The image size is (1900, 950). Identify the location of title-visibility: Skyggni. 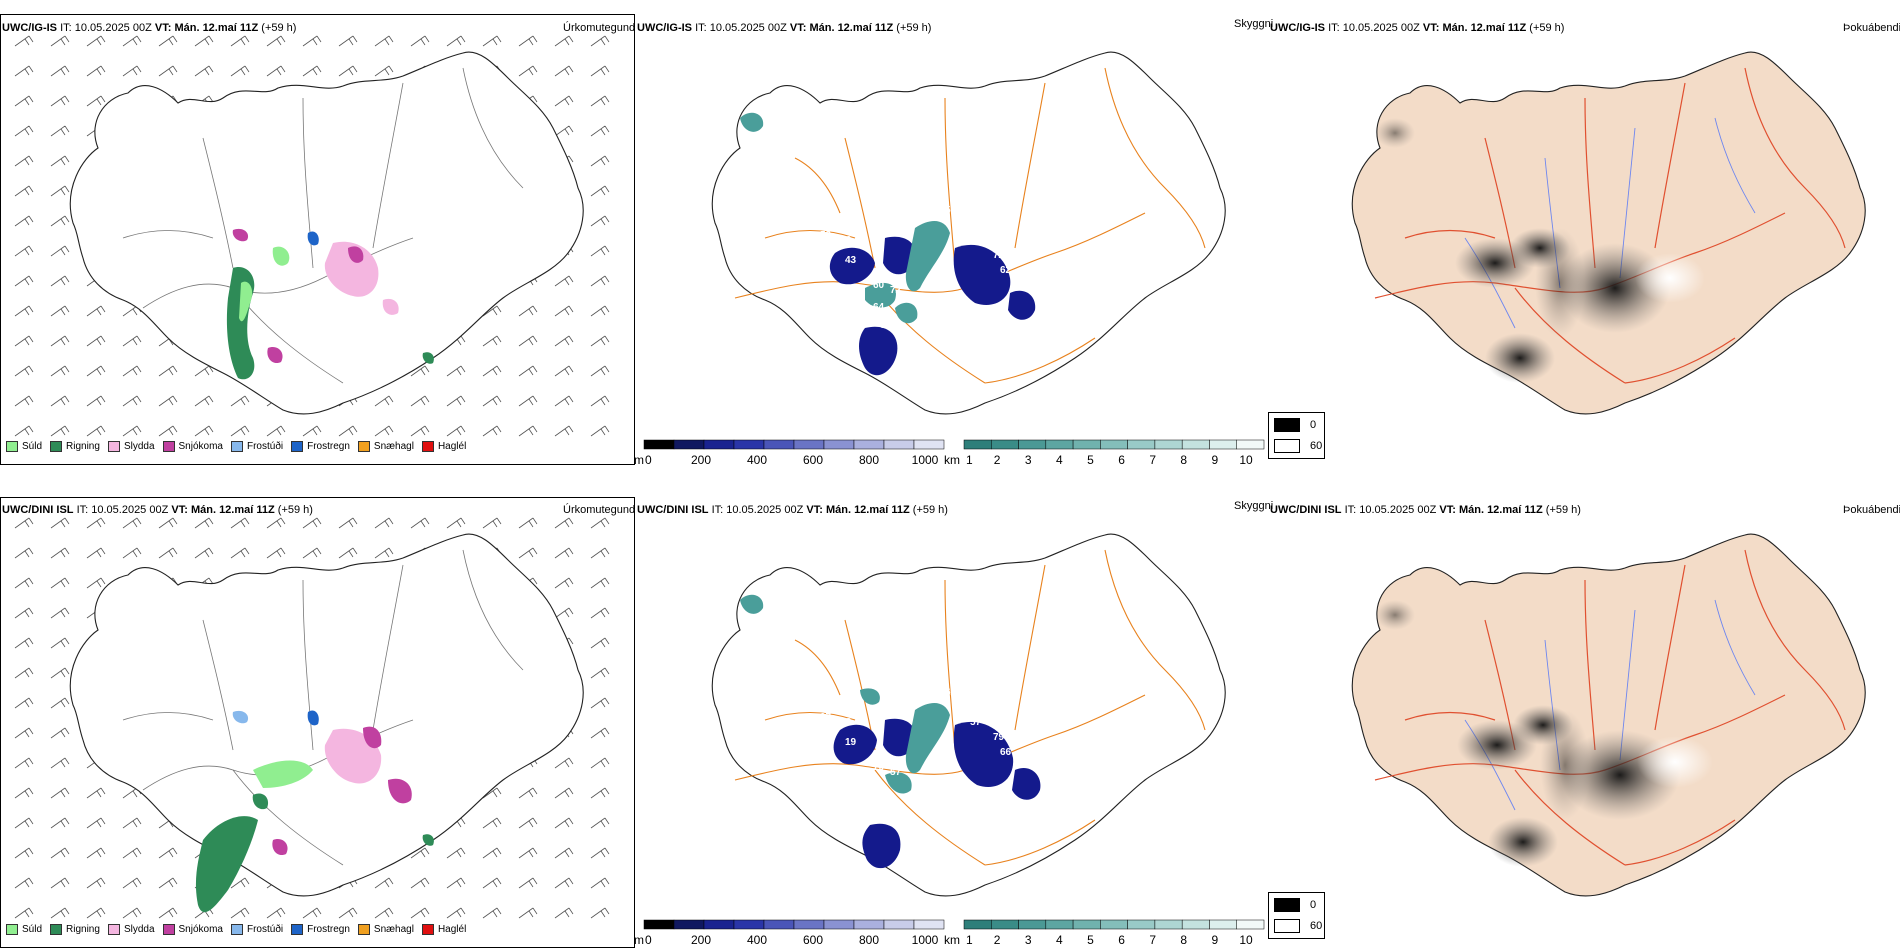
(1254, 24).